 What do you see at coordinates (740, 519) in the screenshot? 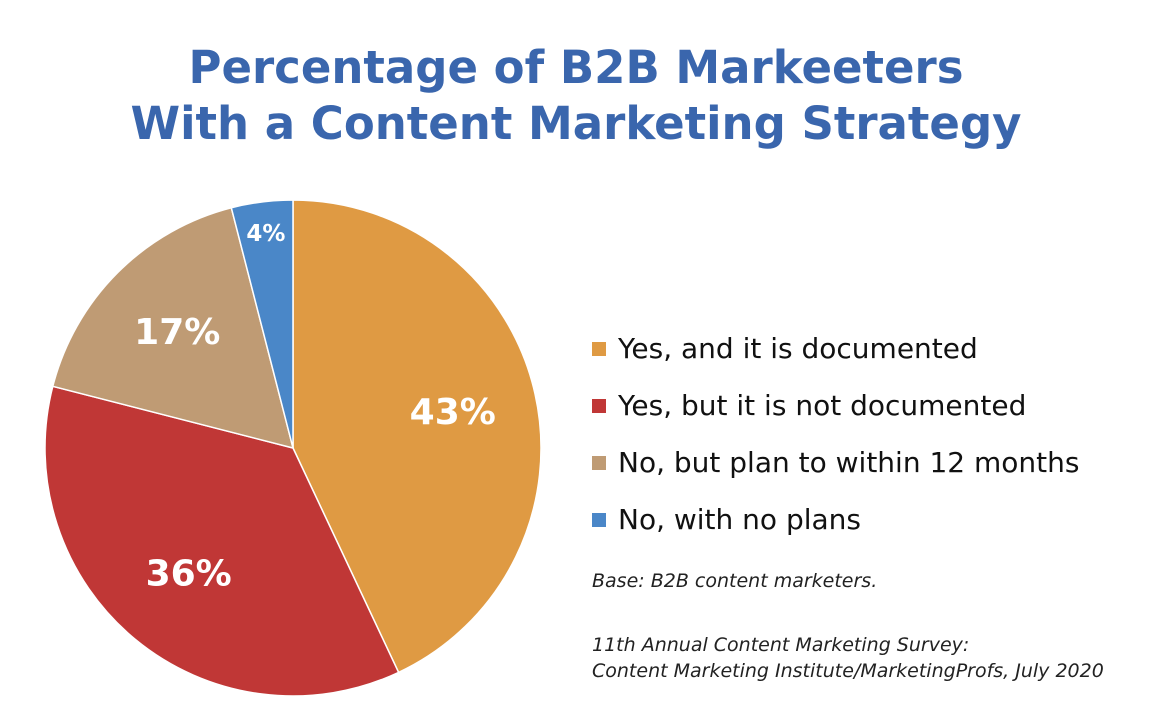
I see `legend-label-no-plans: No, with no plans` at bounding box center [740, 519].